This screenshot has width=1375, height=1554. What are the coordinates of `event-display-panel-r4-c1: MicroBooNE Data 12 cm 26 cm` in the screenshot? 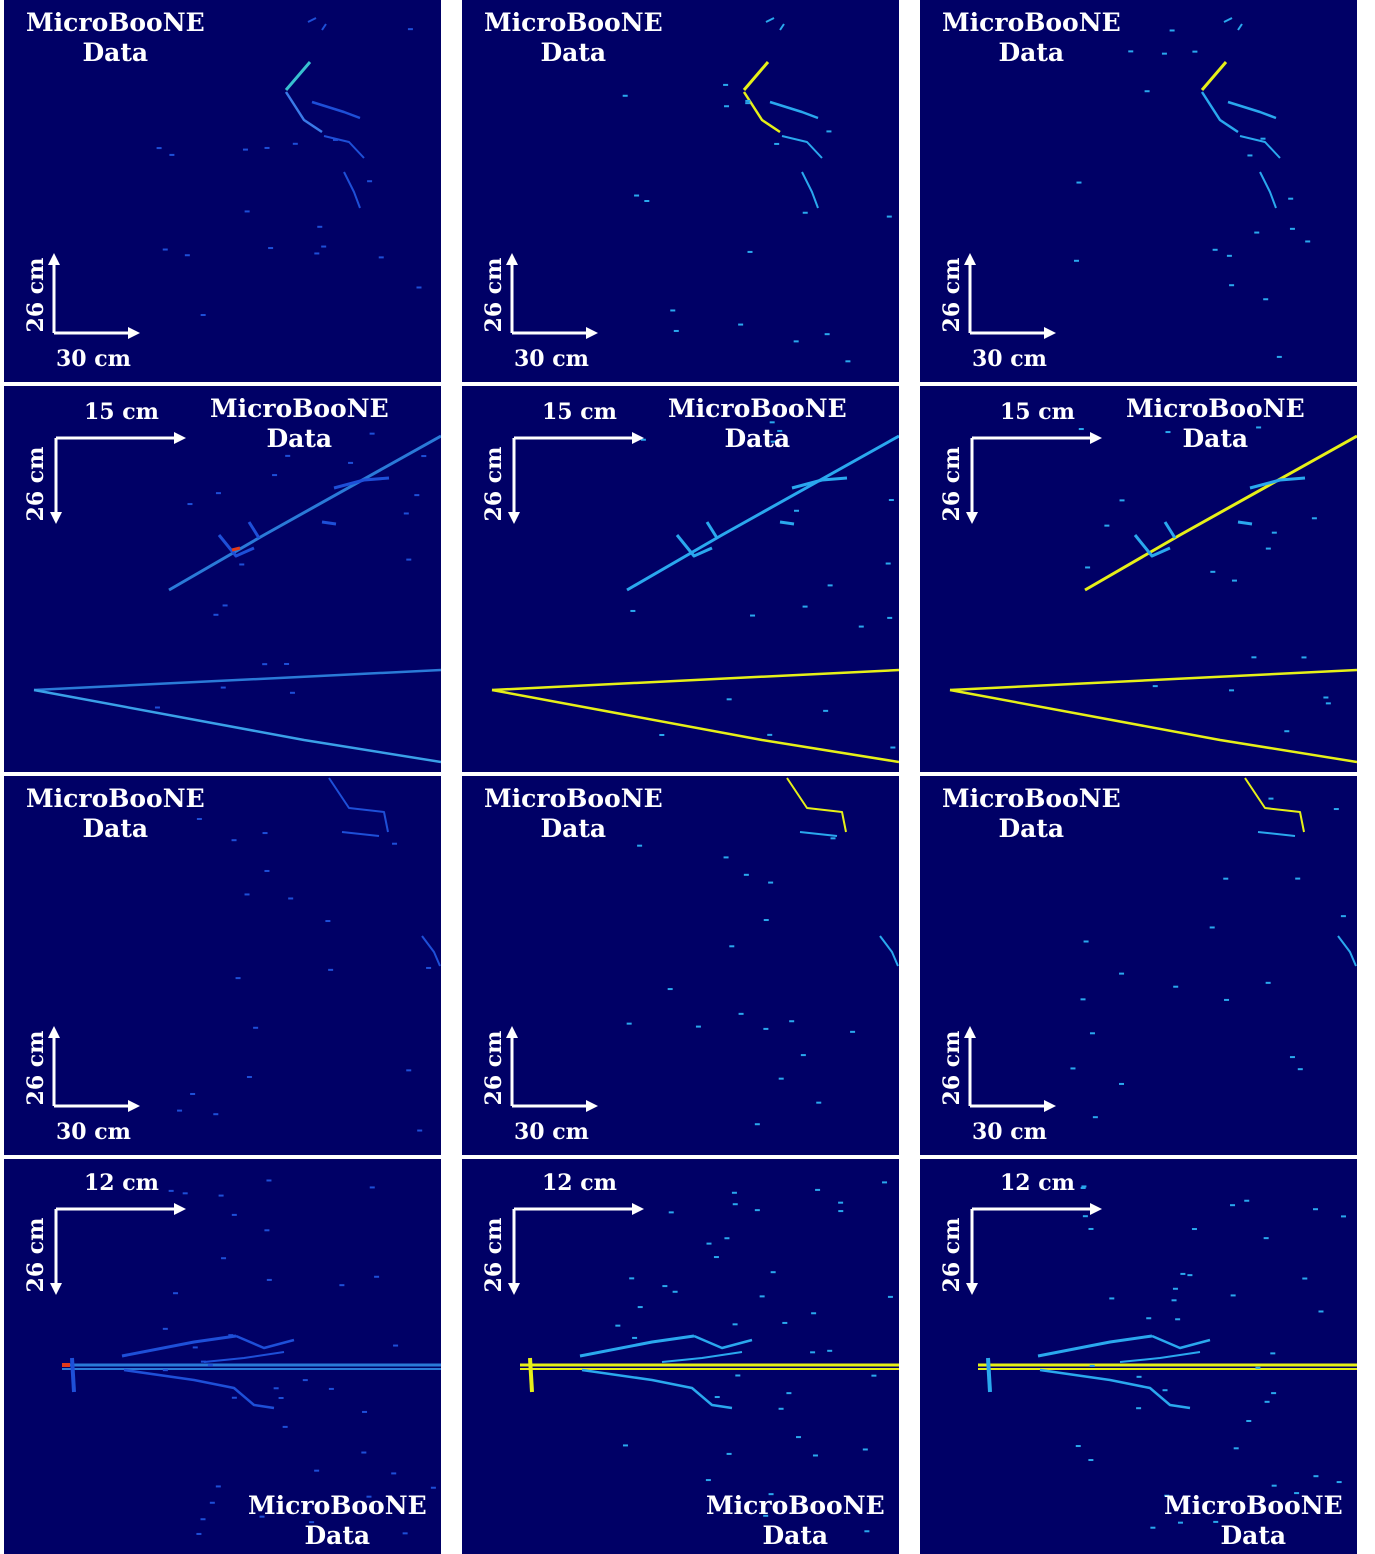 It's located at (222, 1356).